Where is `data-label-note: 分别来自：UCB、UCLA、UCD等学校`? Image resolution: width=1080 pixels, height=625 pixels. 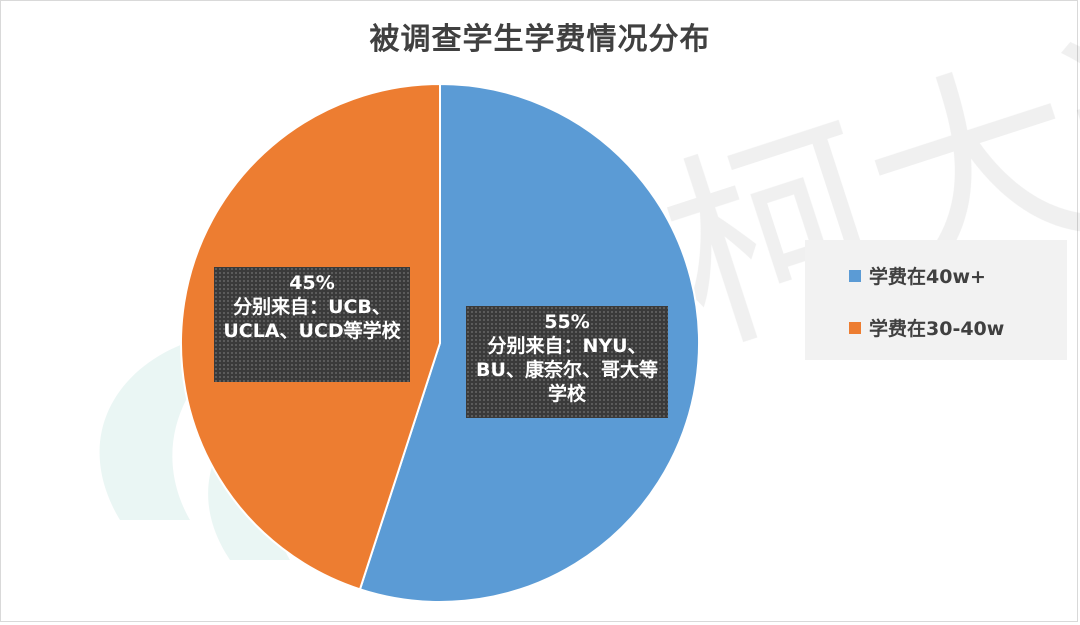
data-label-note: 分别来自：UCB、UCLA、UCD等学校 is located at coordinates (312, 319).